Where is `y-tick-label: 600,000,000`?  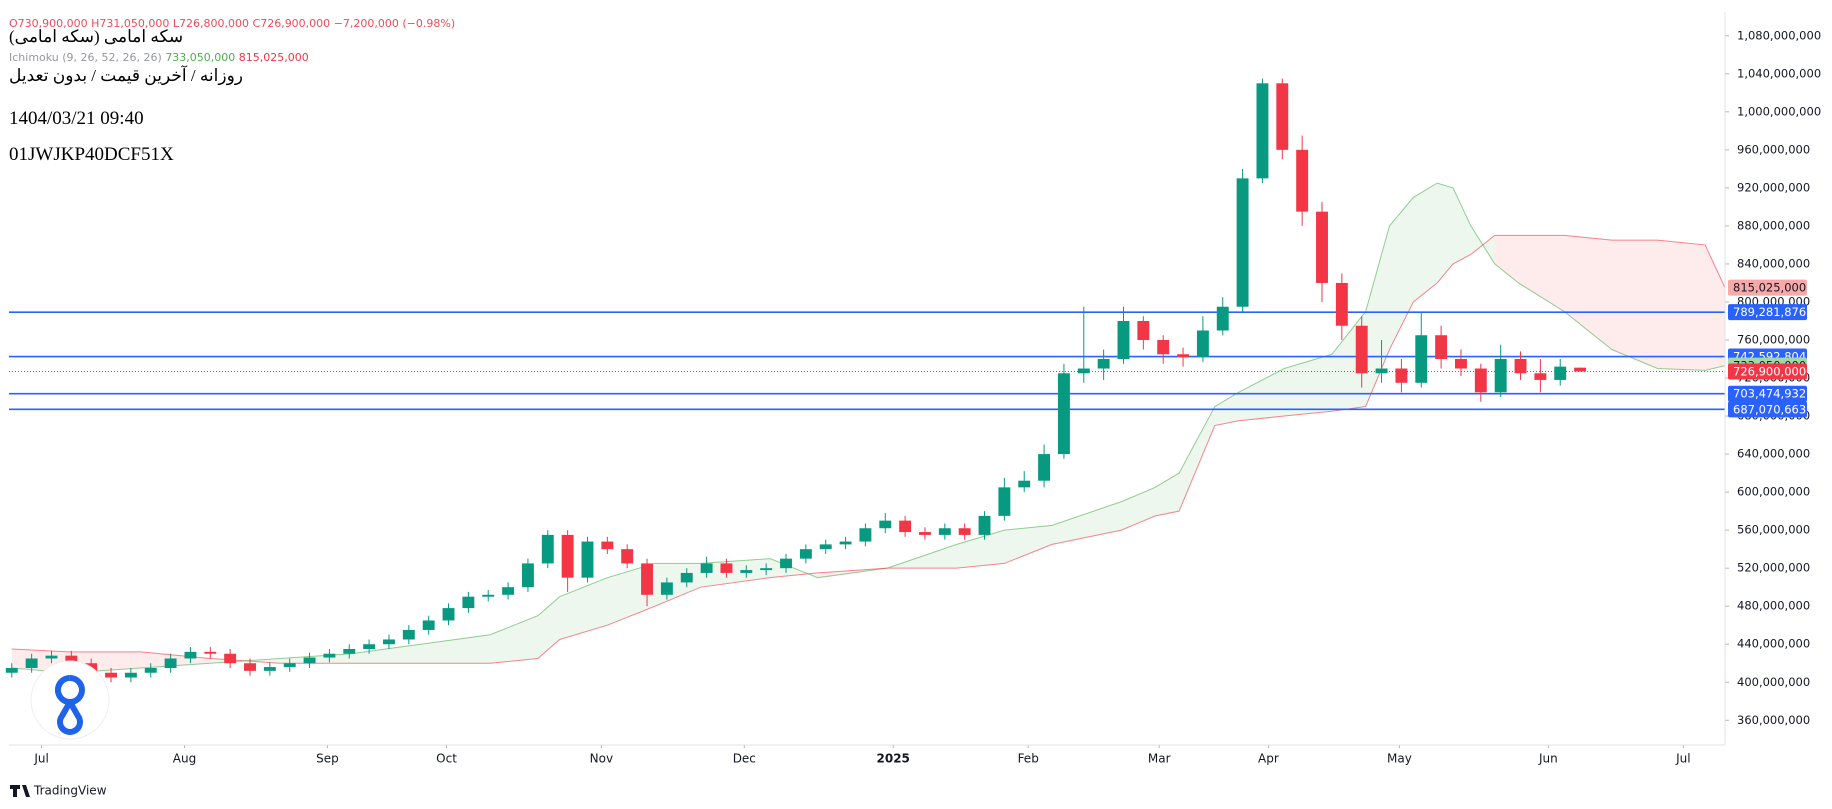
y-tick-label: 600,000,000 is located at coordinates (1773, 492).